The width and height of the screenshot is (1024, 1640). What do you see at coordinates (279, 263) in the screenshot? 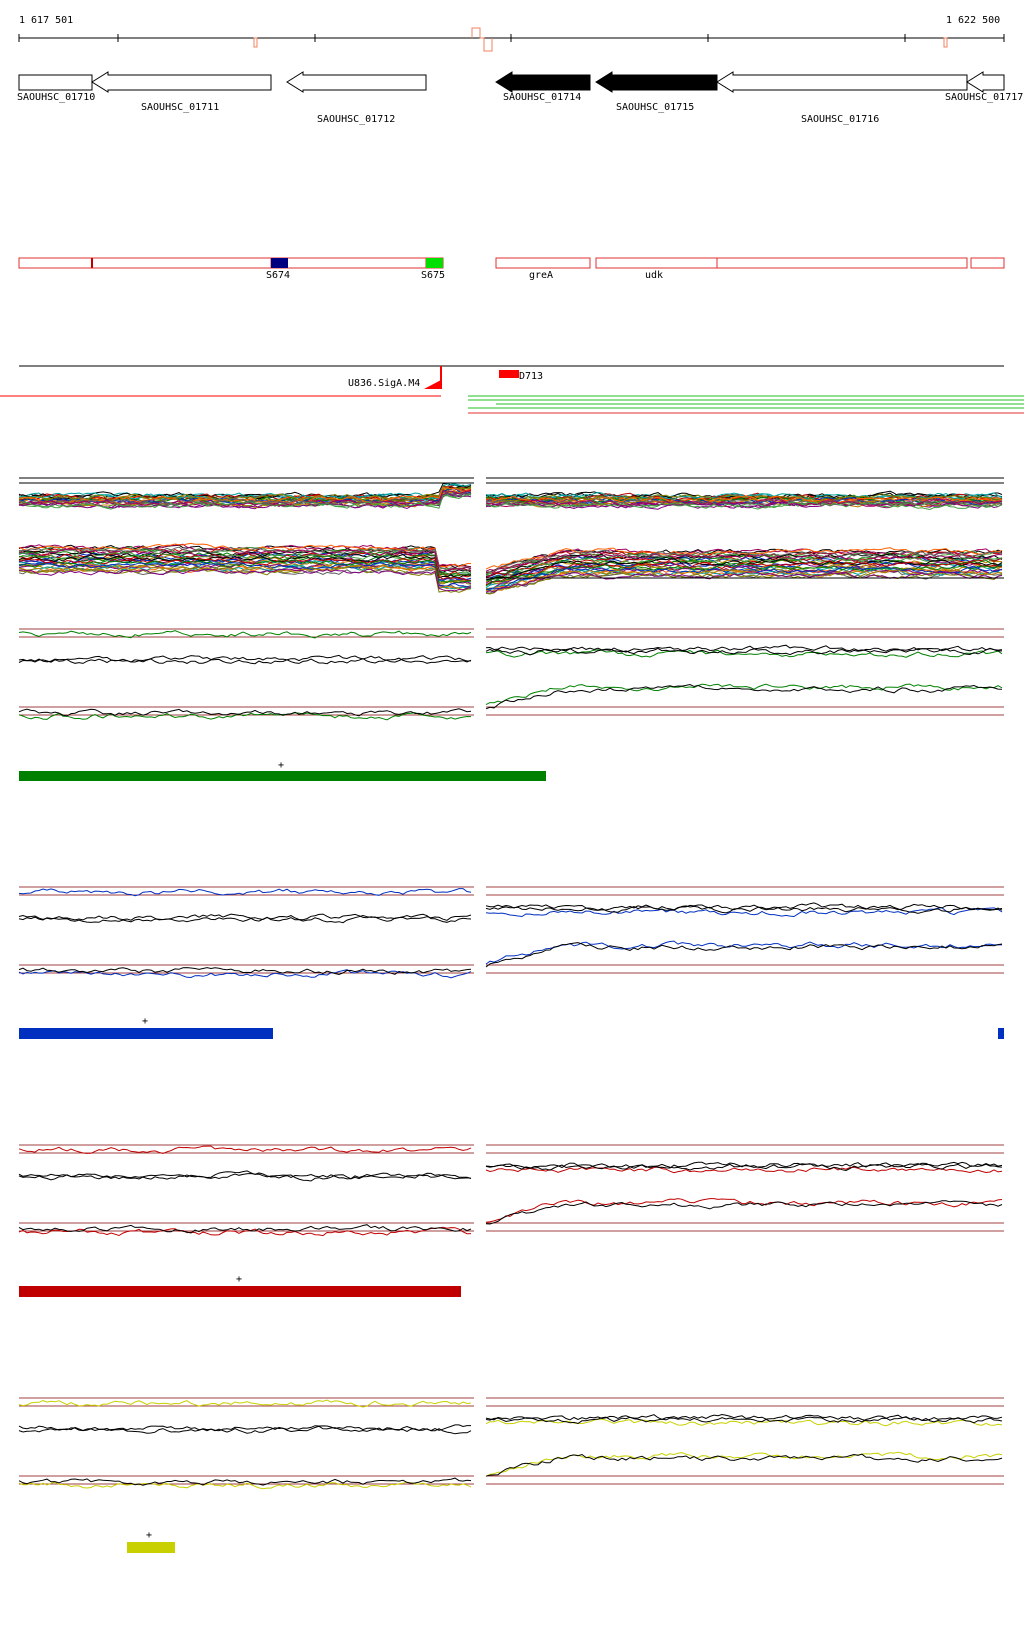
I see `feature-s674-box` at bounding box center [279, 263].